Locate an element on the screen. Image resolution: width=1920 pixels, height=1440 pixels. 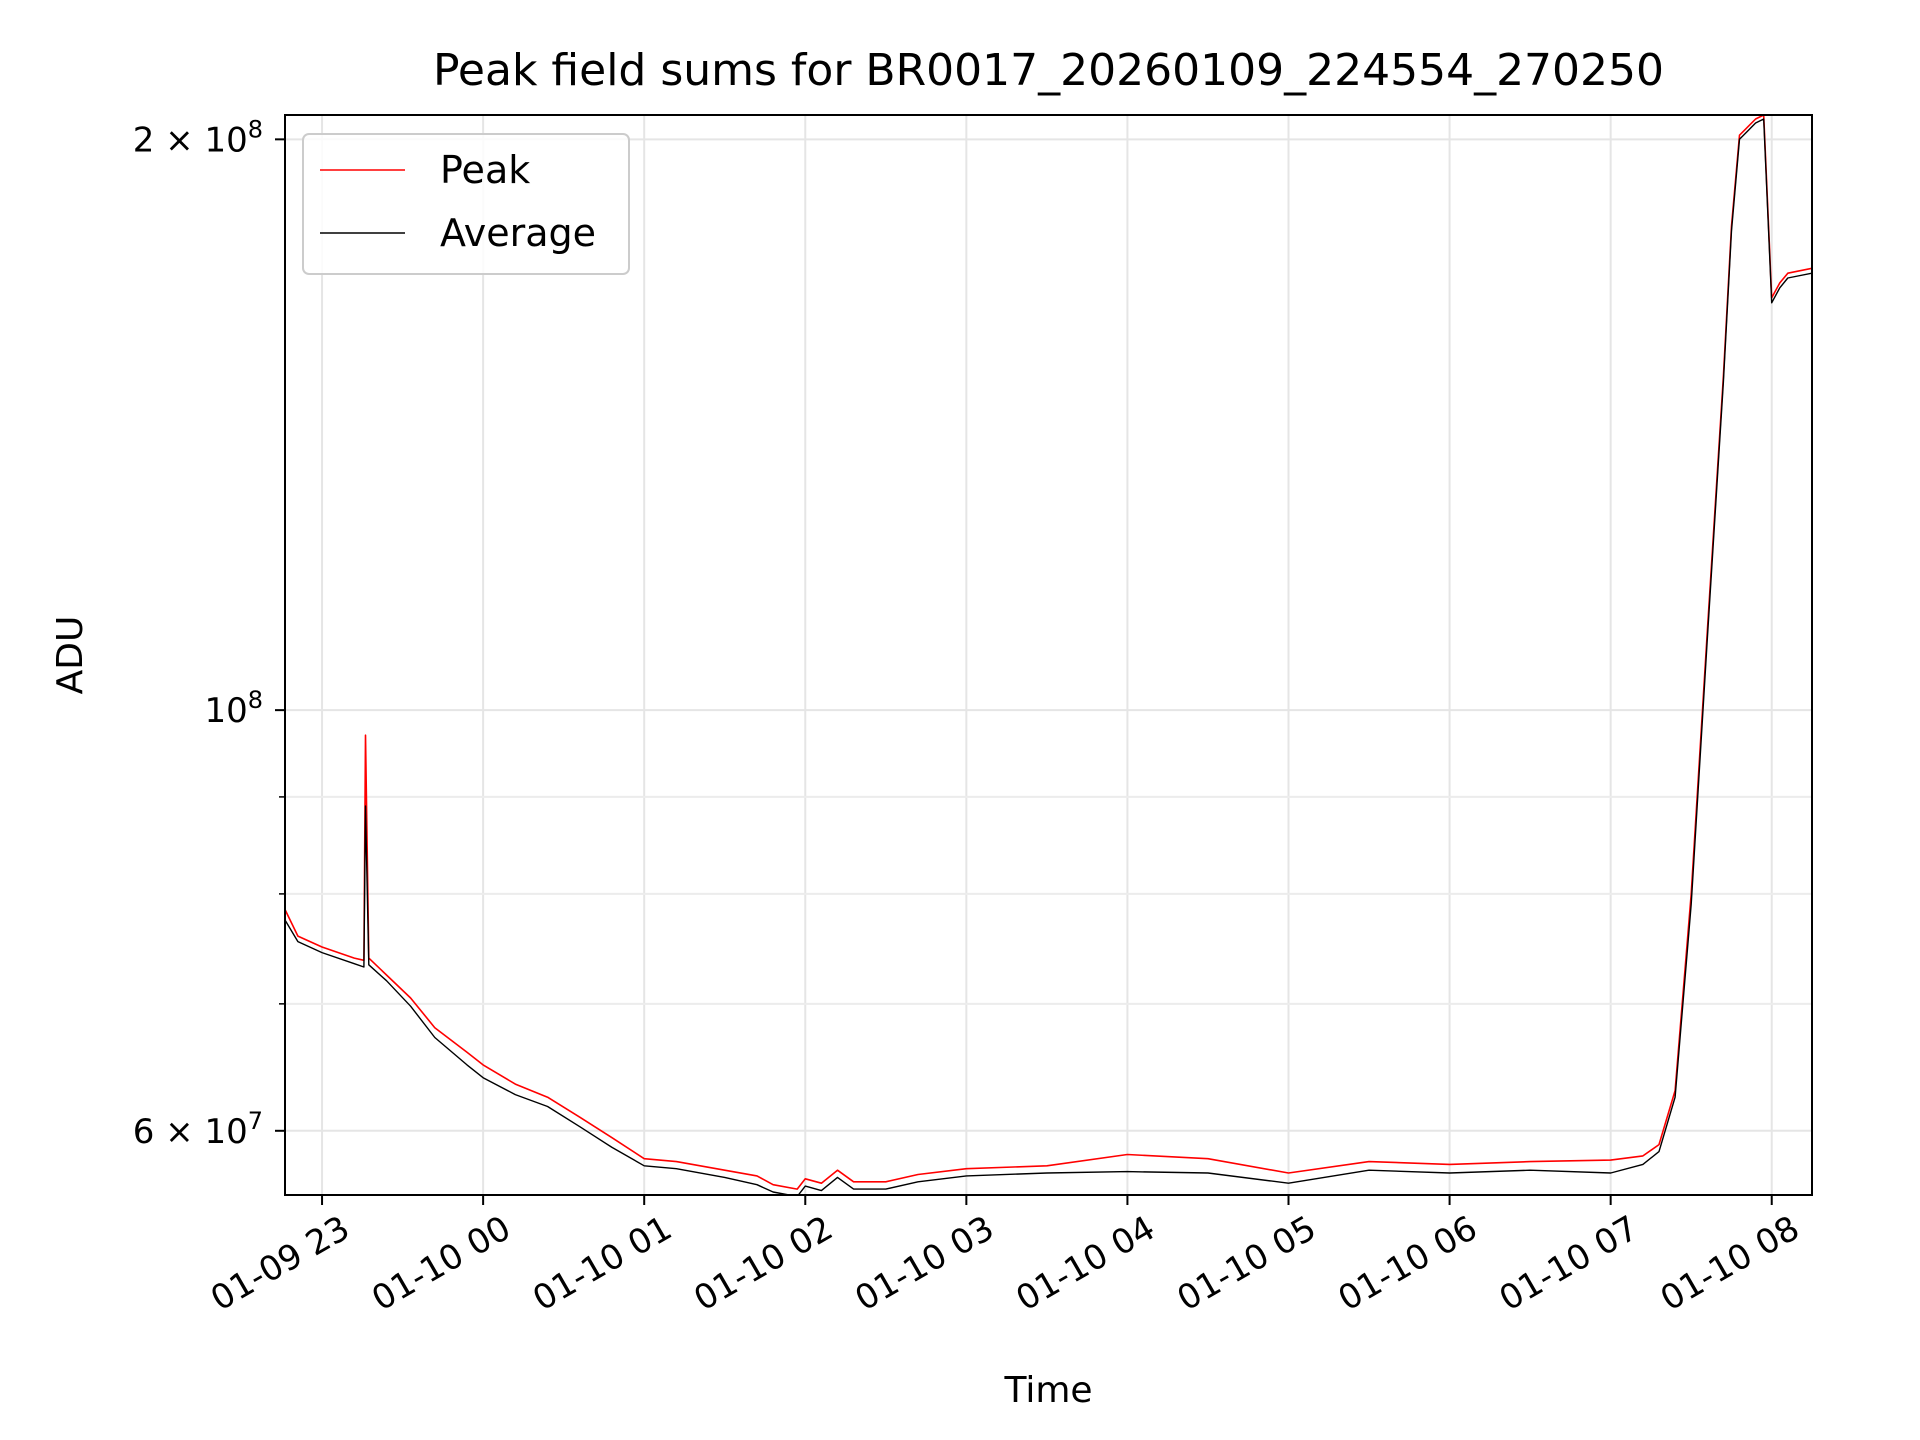
legend: Peak Average is located at coordinates (466, 204).